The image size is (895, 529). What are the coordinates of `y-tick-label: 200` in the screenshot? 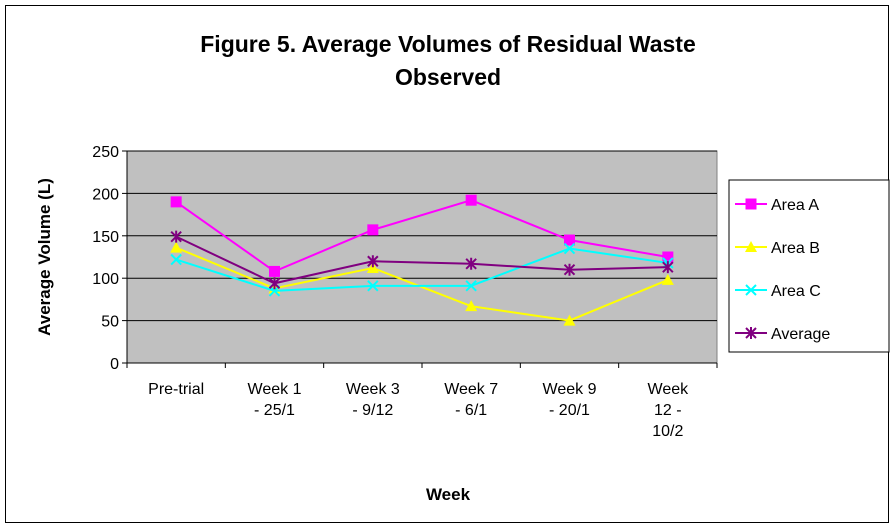 It's located at (105, 194).